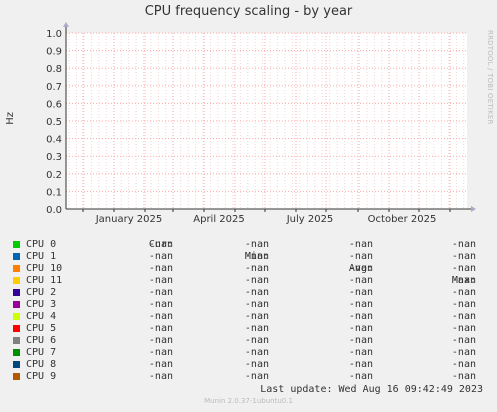 The width and height of the screenshot is (497, 412). What do you see at coordinates (54, 69) in the screenshot?
I see `y-tick-label: 0.8` at bounding box center [54, 69].